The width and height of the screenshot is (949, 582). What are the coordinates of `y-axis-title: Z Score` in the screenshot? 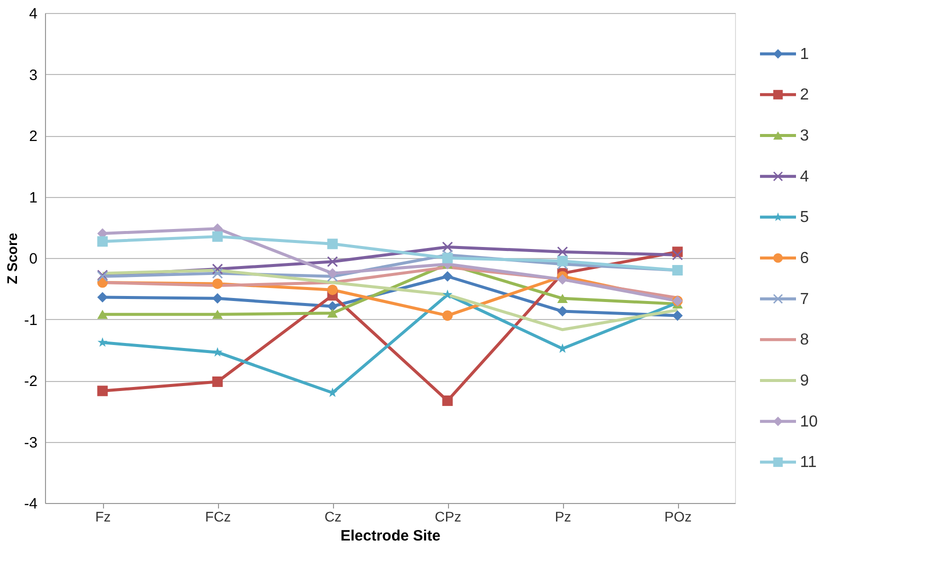 It's located at (12, 258).